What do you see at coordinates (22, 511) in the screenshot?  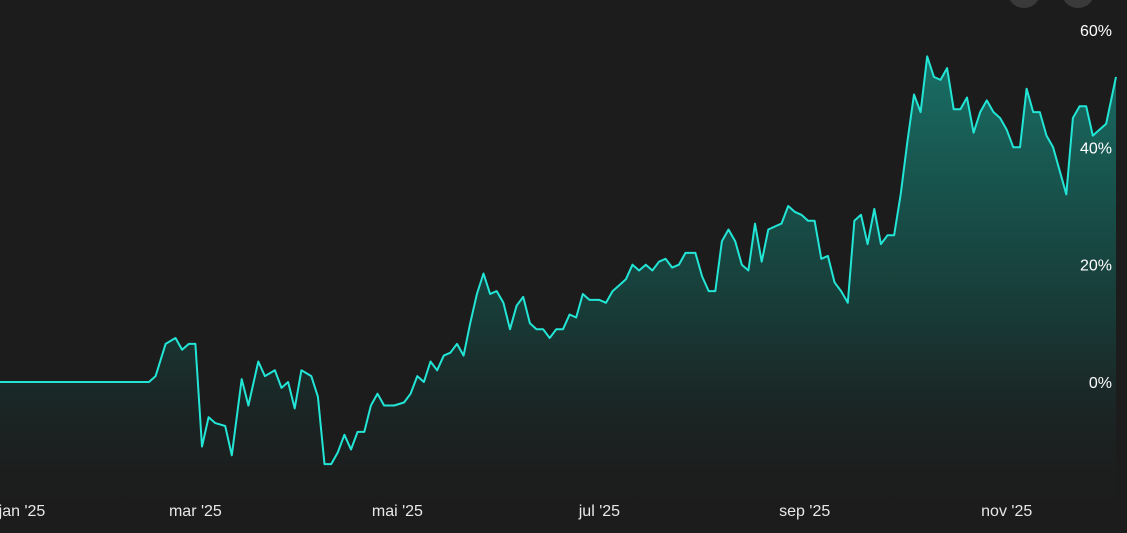 I see `x-tick-label: jan '25` at bounding box center [22, 511].